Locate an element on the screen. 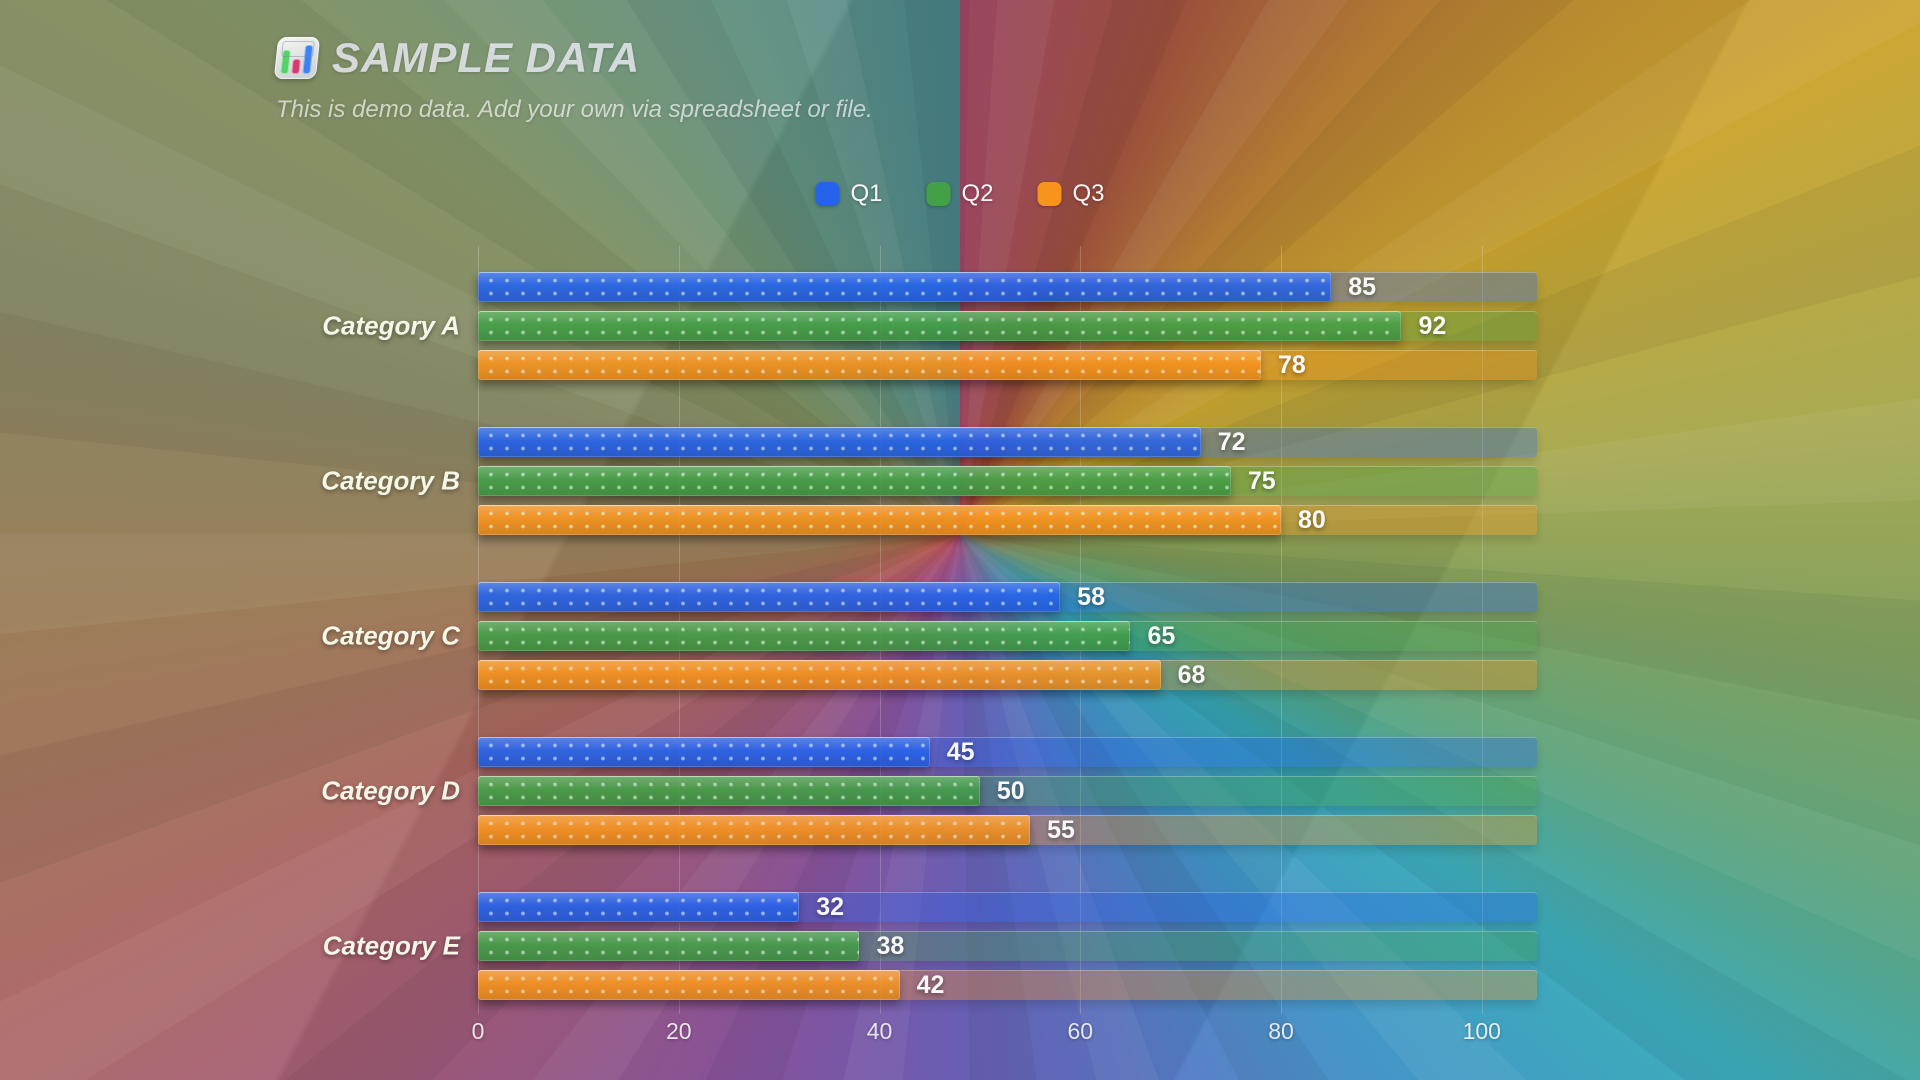 This screenshot has width=1920, height=1080. bar-row-q2: 50 is located at coordinates (1007, 791).